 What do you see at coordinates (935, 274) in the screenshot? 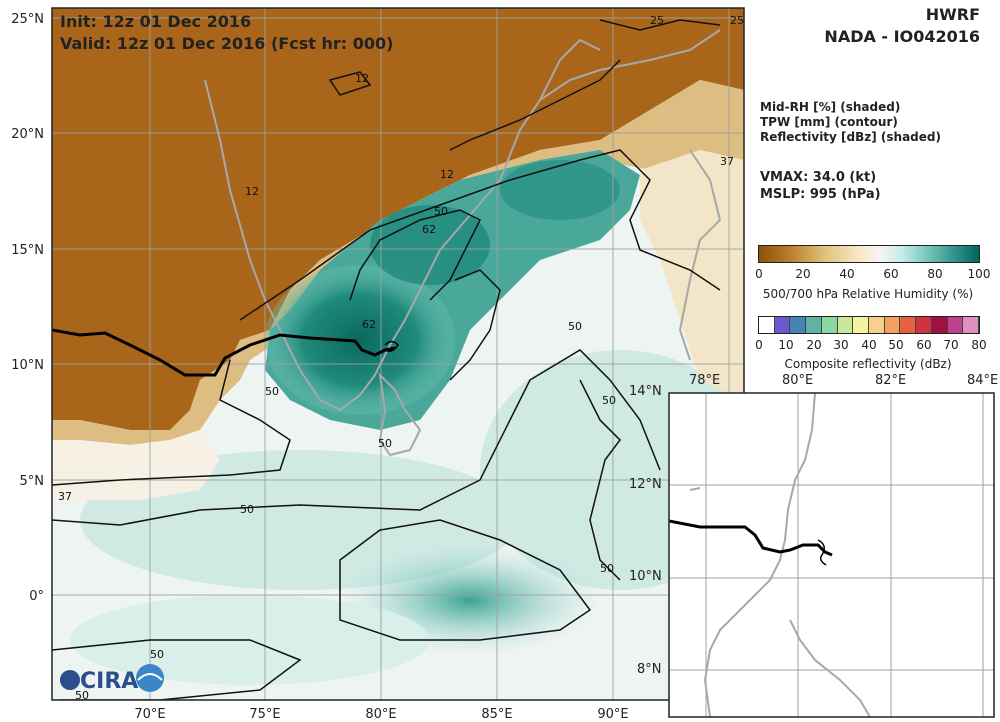
I see `rh-tick: 80` at bounding box center [935, 274].